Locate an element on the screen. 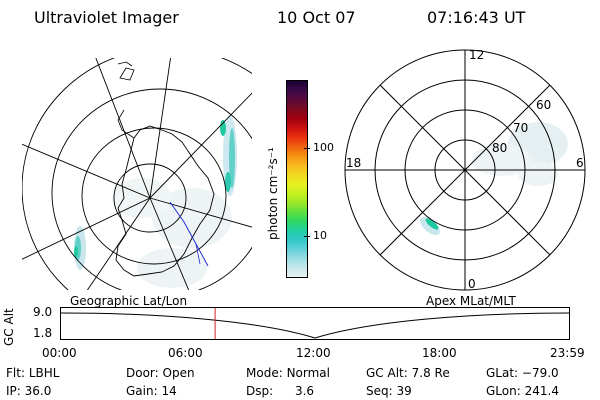 This screenshot has width=600, height=400. apex-panel-label: Apex MLat/MLT is located at coordinates (471, 301).